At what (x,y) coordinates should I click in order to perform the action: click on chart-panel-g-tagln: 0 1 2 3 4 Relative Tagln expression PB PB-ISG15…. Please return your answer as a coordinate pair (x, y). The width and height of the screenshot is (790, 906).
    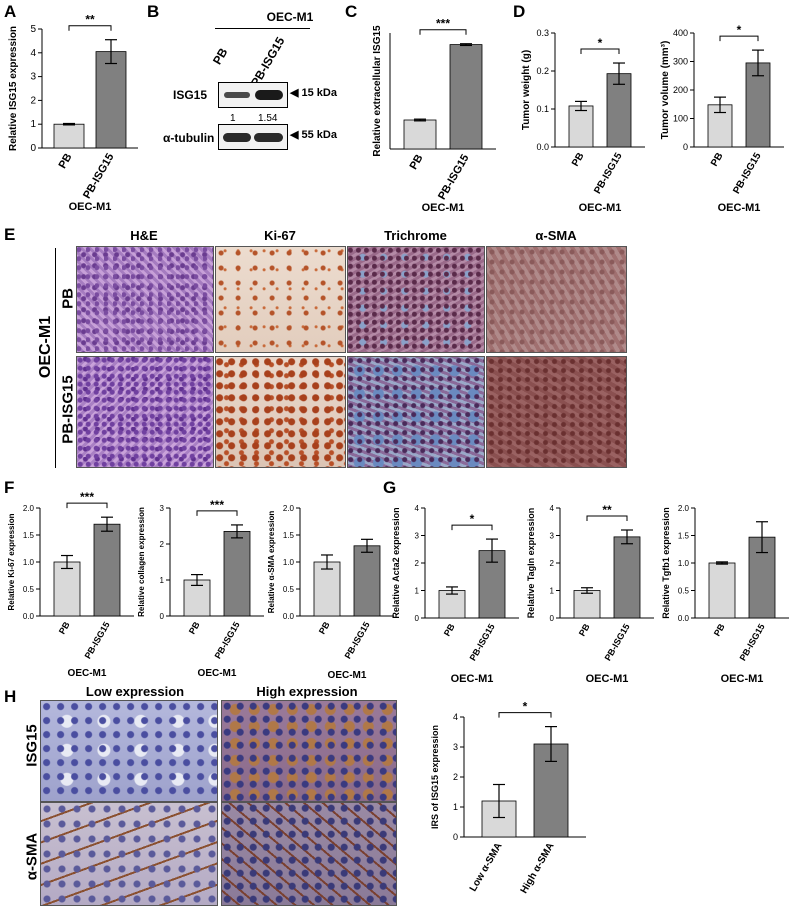
    Looking at the image, I should click on (590, 594).